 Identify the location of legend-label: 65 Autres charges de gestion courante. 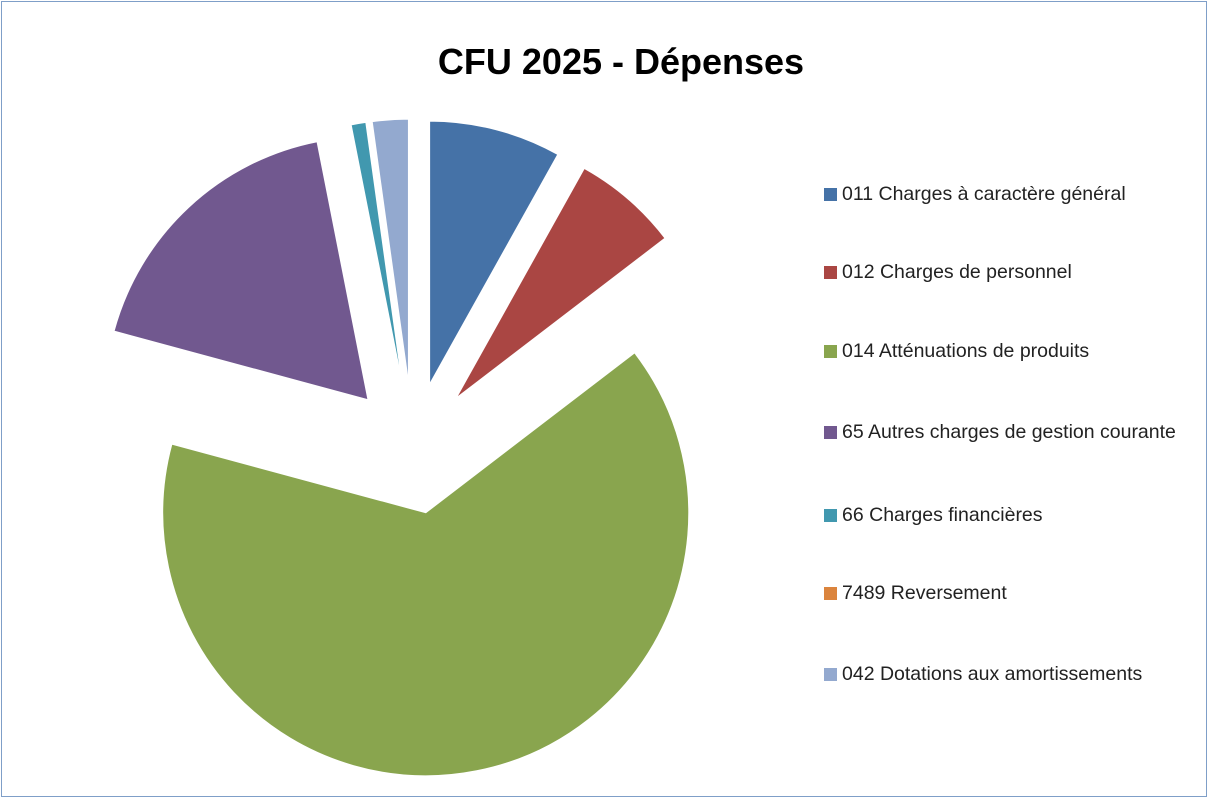
(1009, 432).